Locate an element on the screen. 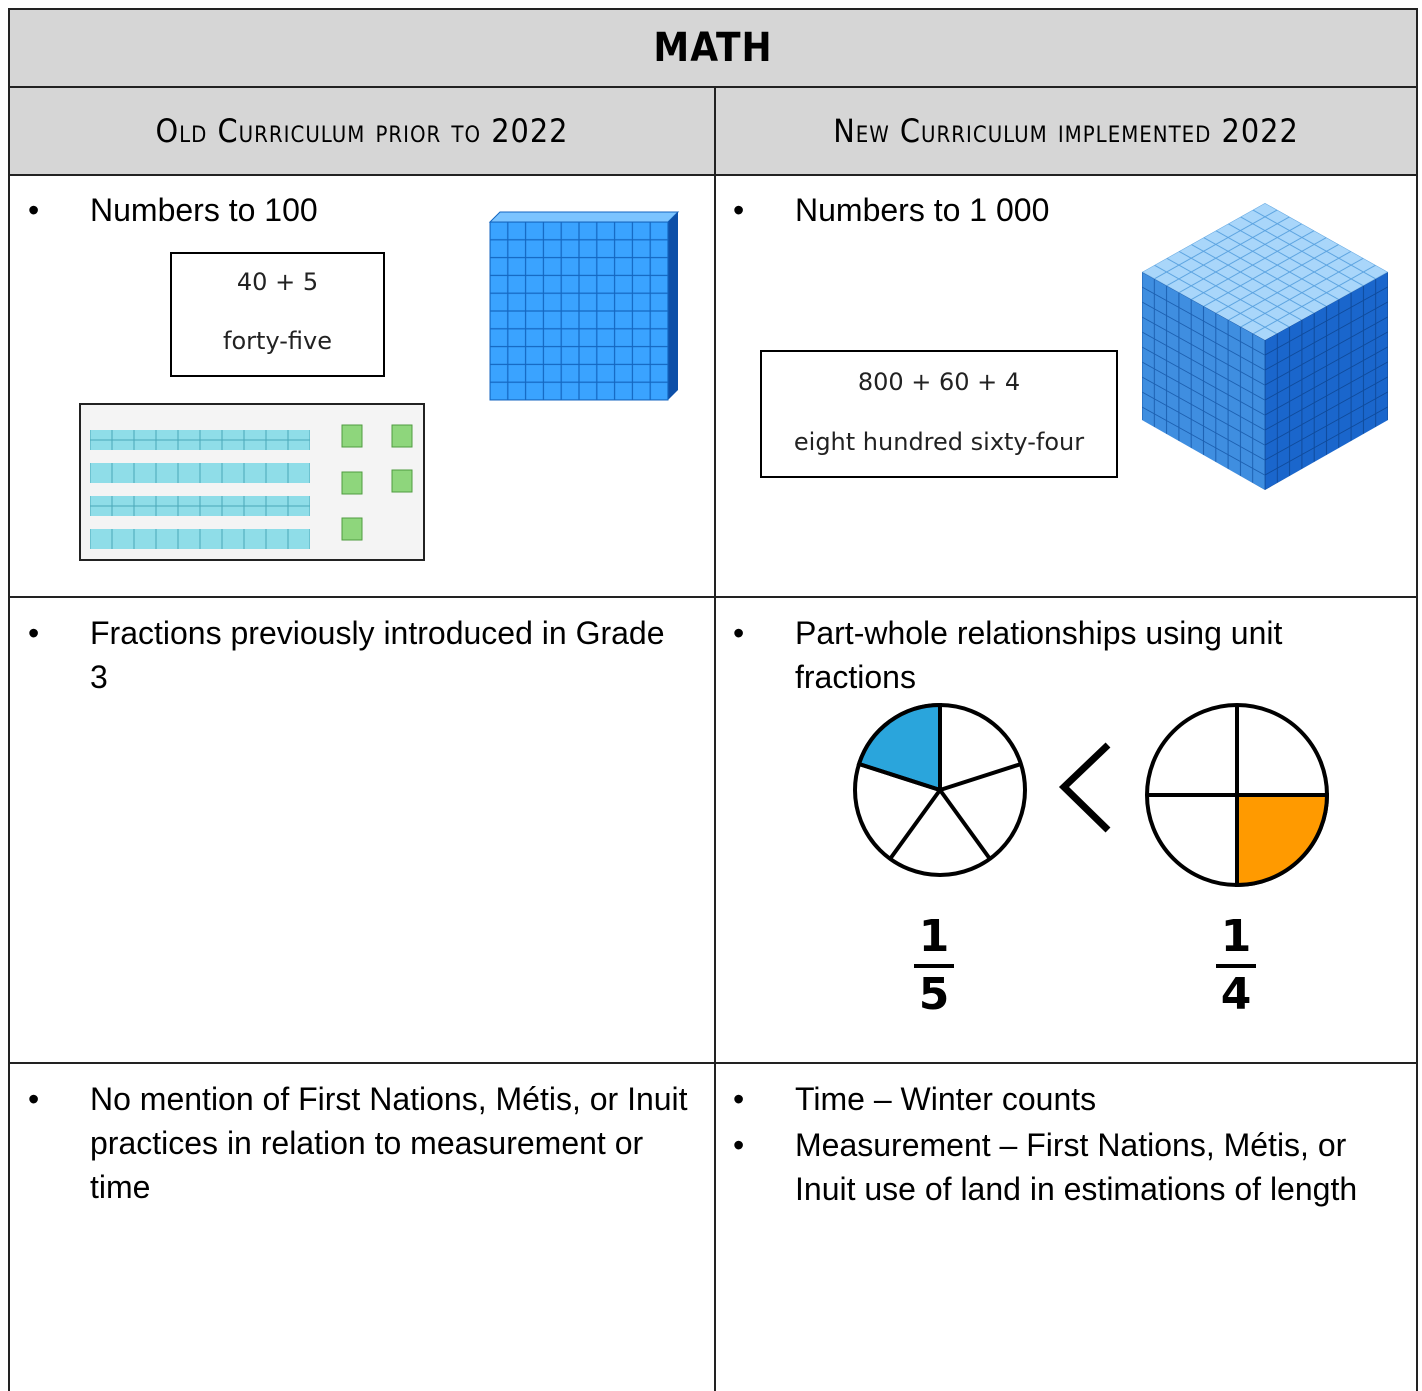  base-ten-blocks is located at coordinates (252, 482).